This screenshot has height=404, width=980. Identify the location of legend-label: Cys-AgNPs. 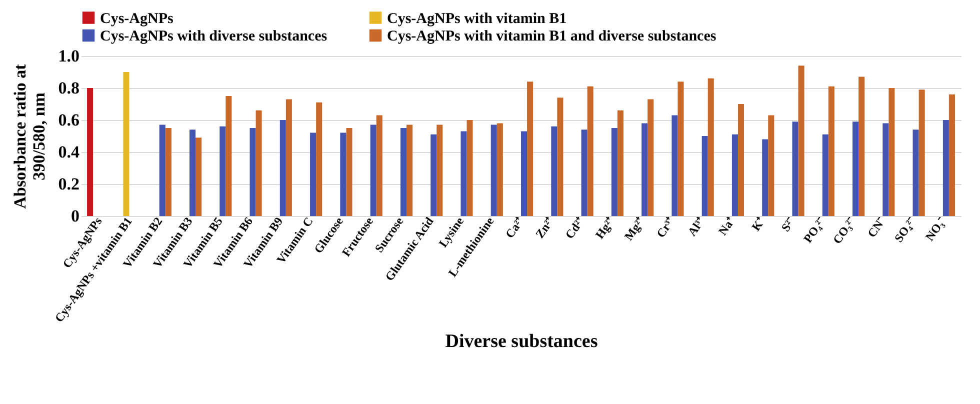
(137, 18).